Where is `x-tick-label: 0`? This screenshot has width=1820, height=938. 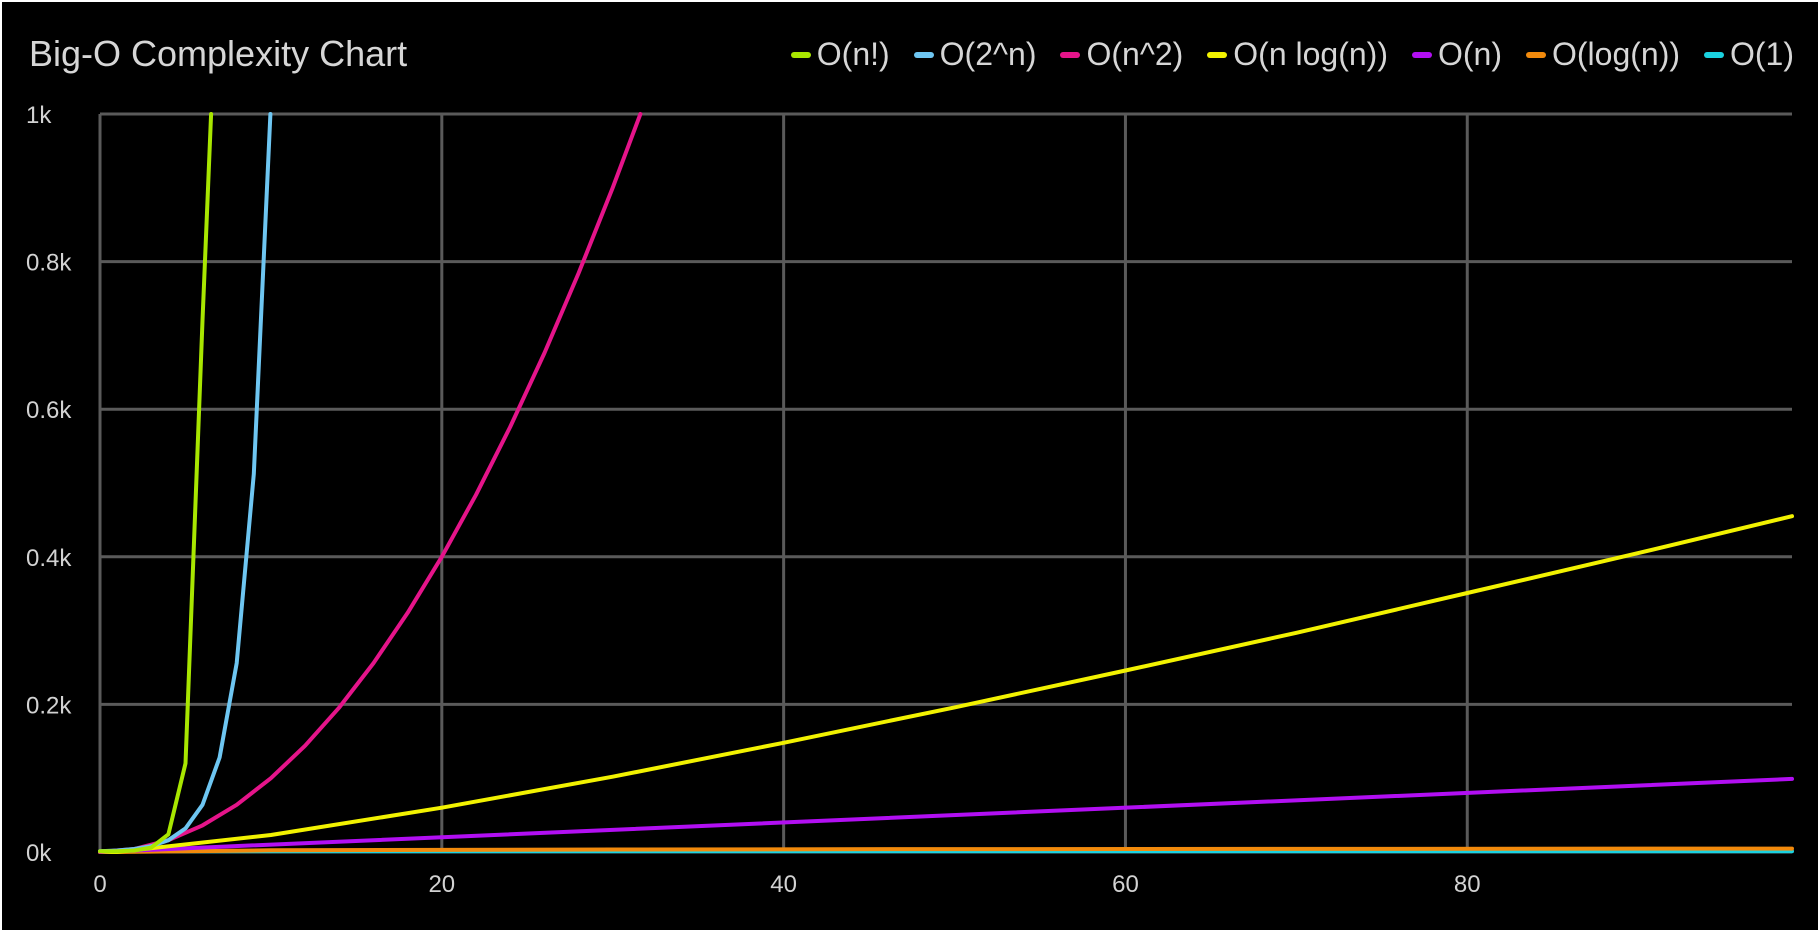
x-tick-label: 0 is located at coordinates (99, 884).